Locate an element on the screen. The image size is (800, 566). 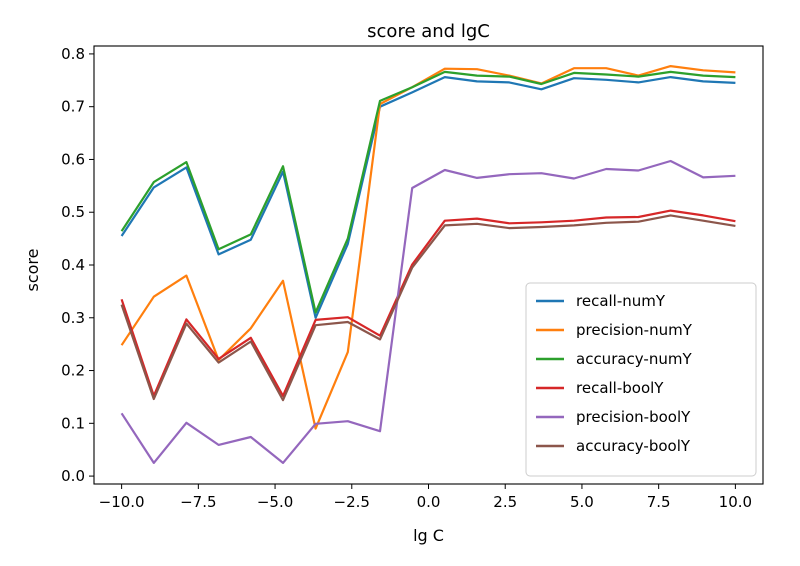
legend-label: precision-numY is located at coordinates (634, 330).